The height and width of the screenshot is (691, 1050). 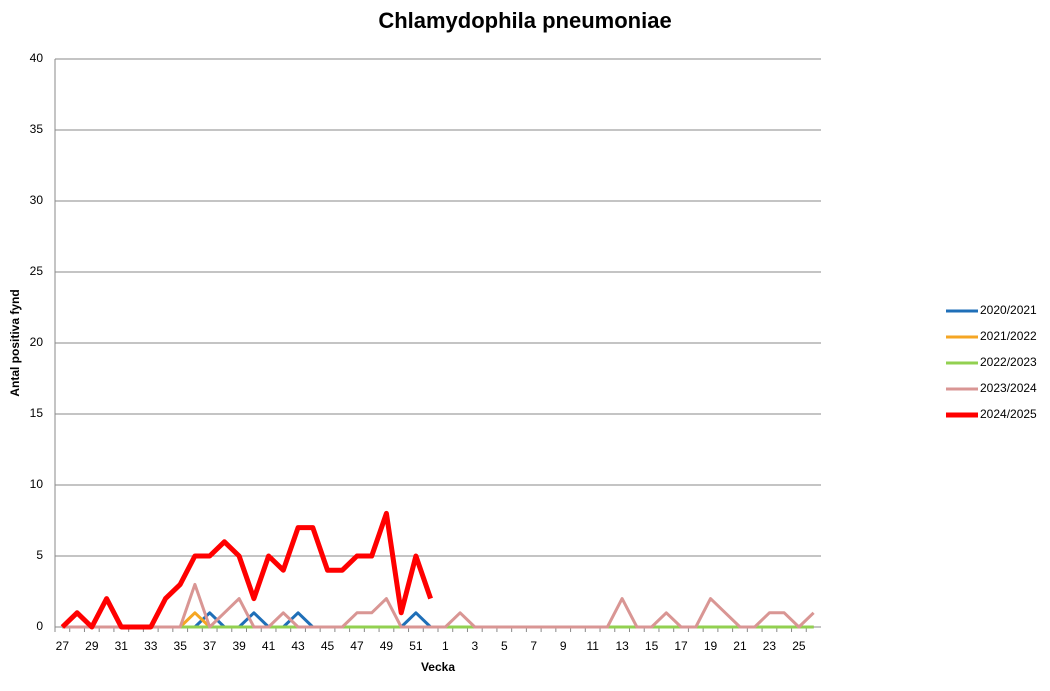 I want to click on x-tick-label: 3, so click(x=474, y=646).